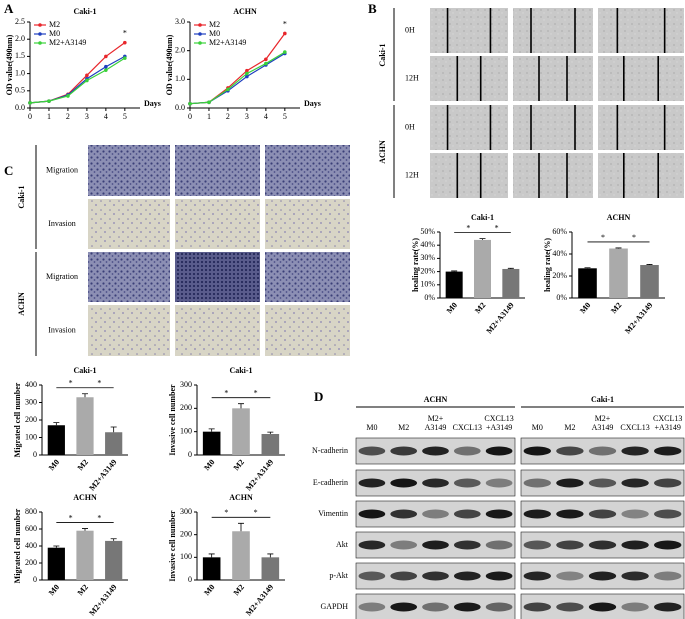 This screenshot has width=685, height=619. I want to click on y-axis-label: OD value(490nm), so click(169, 64).